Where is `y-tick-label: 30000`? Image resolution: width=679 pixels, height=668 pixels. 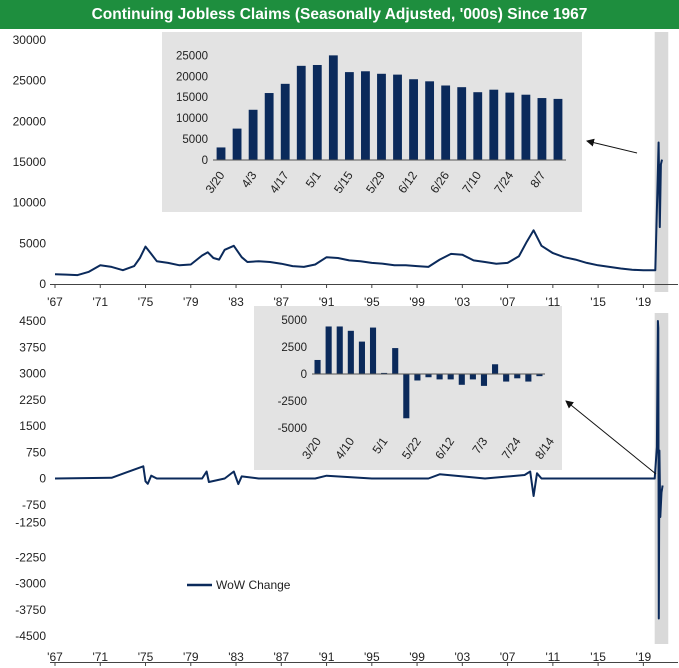 y-tick-label: 30000 is located at coordinates (30, 40).